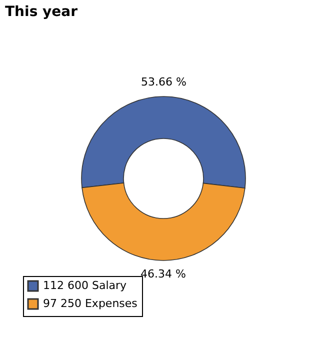 Image resolution: width=327 pixels, height=339 pixels. What do you see at coordinates (41, 12) in the screenshot?
I see `chart-title: This year` at bounding box center [41, 12].